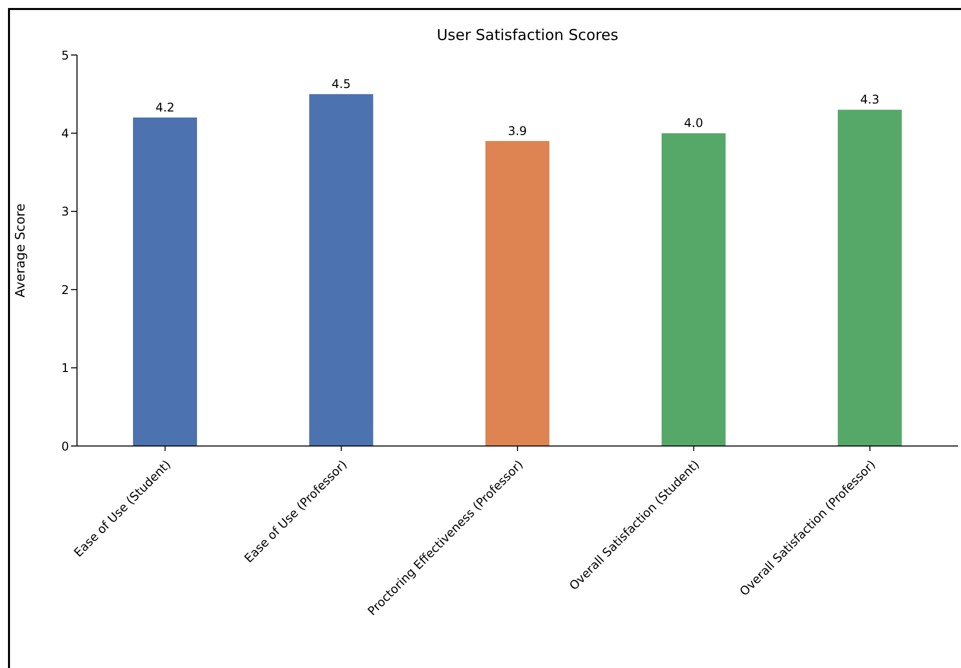  Describe the element at coordinates (65, 211) in the screenshot. I see `y-tick-label: 3` at that location.